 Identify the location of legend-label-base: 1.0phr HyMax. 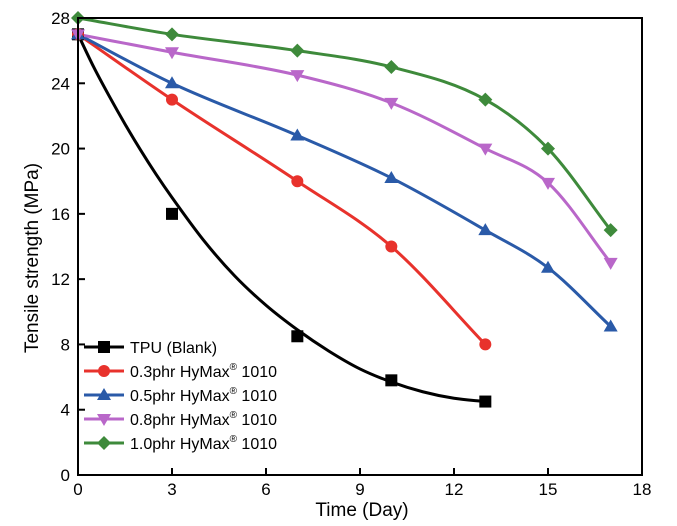
(180, 444).